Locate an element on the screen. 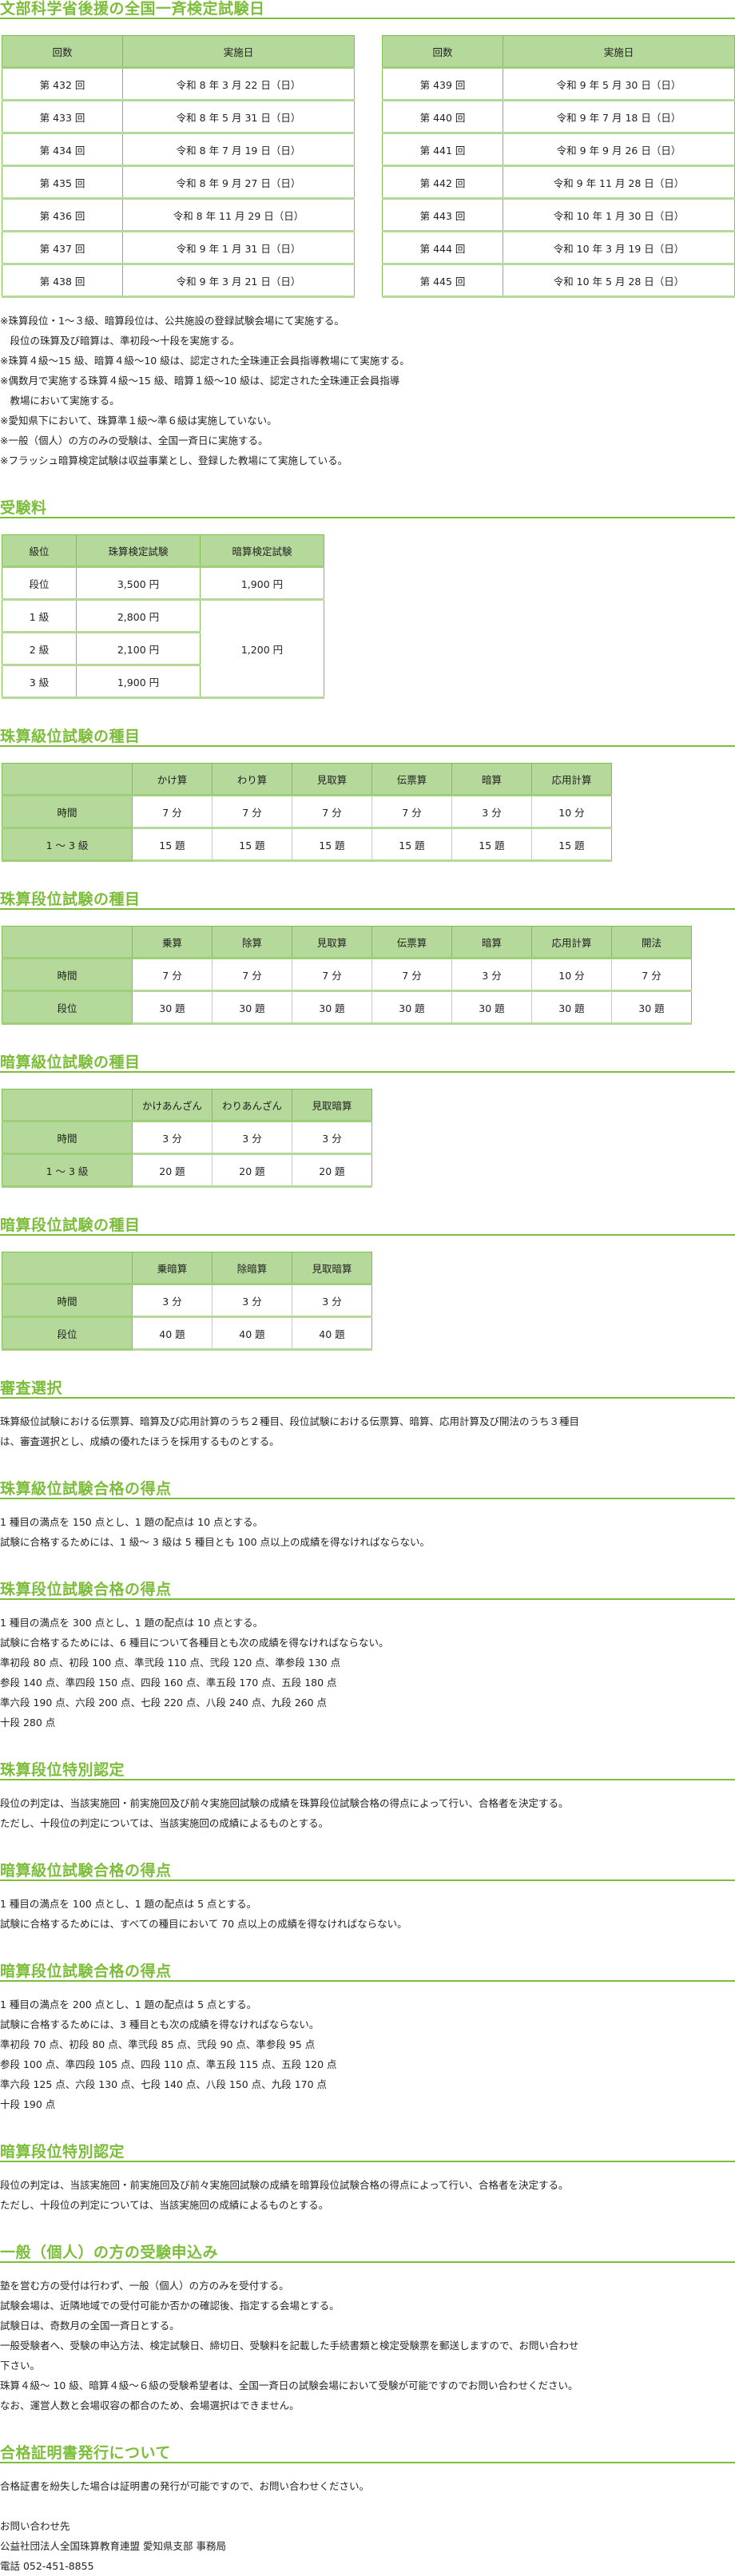 Image resolution: width=735 pixels, height=2576 pixels. section-heading: 文部科学省後援の全国一斉検定試験日 is located at coordinates (367, 9).